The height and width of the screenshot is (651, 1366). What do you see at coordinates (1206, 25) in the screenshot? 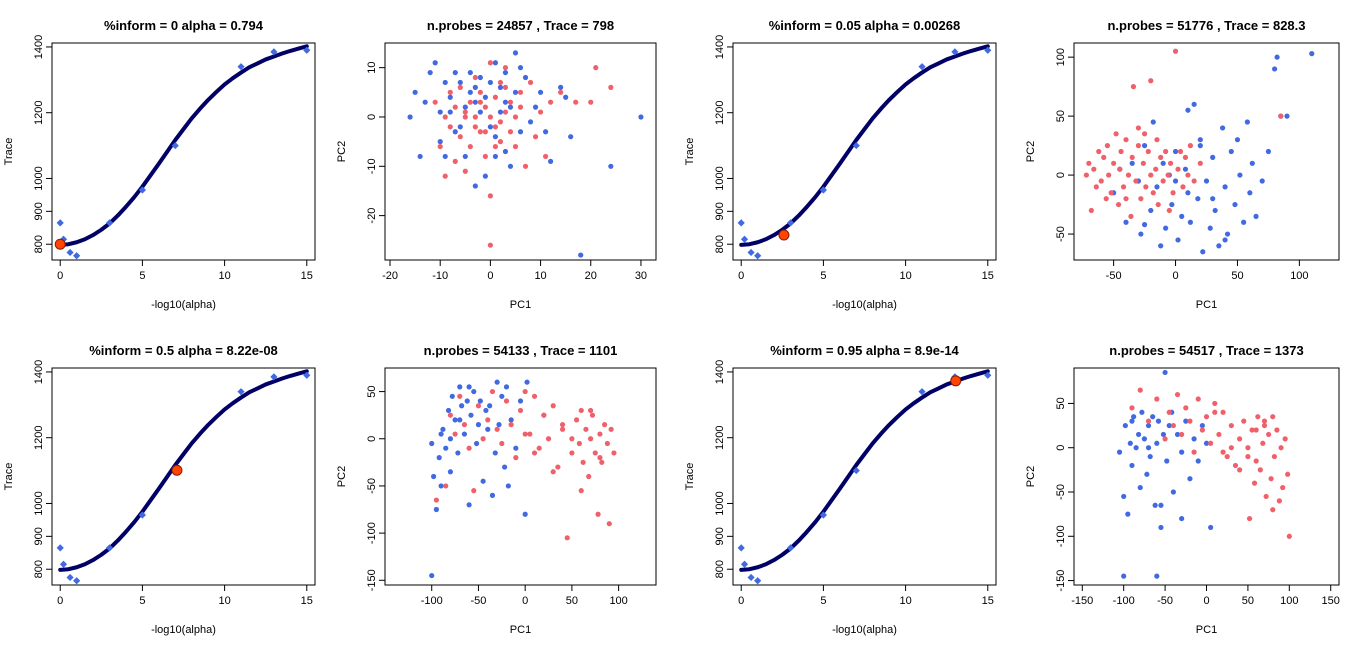
I see `chart-title: n.probes = 51776 , Trace = 828.3` at bounding box center [1206, 25].